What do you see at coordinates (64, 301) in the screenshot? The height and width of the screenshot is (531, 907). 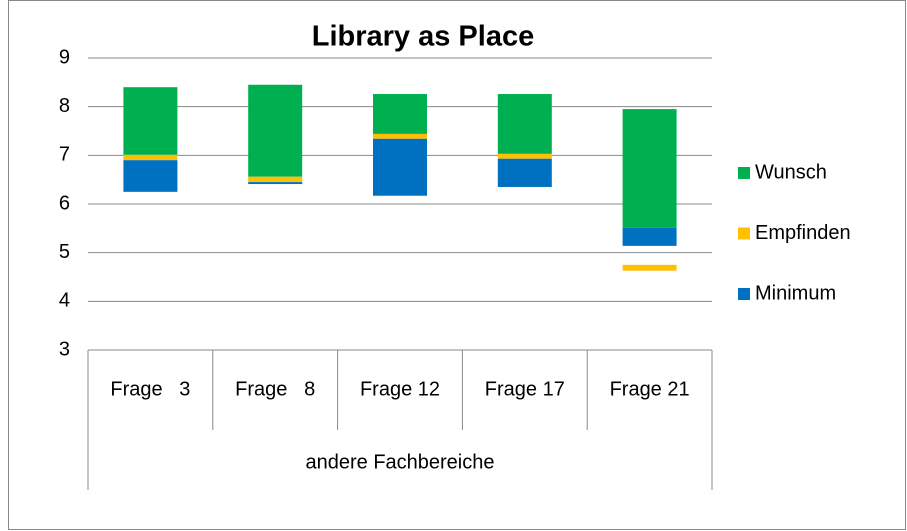 I see `y-tick-label: 4` at bounding box center [64, 301].